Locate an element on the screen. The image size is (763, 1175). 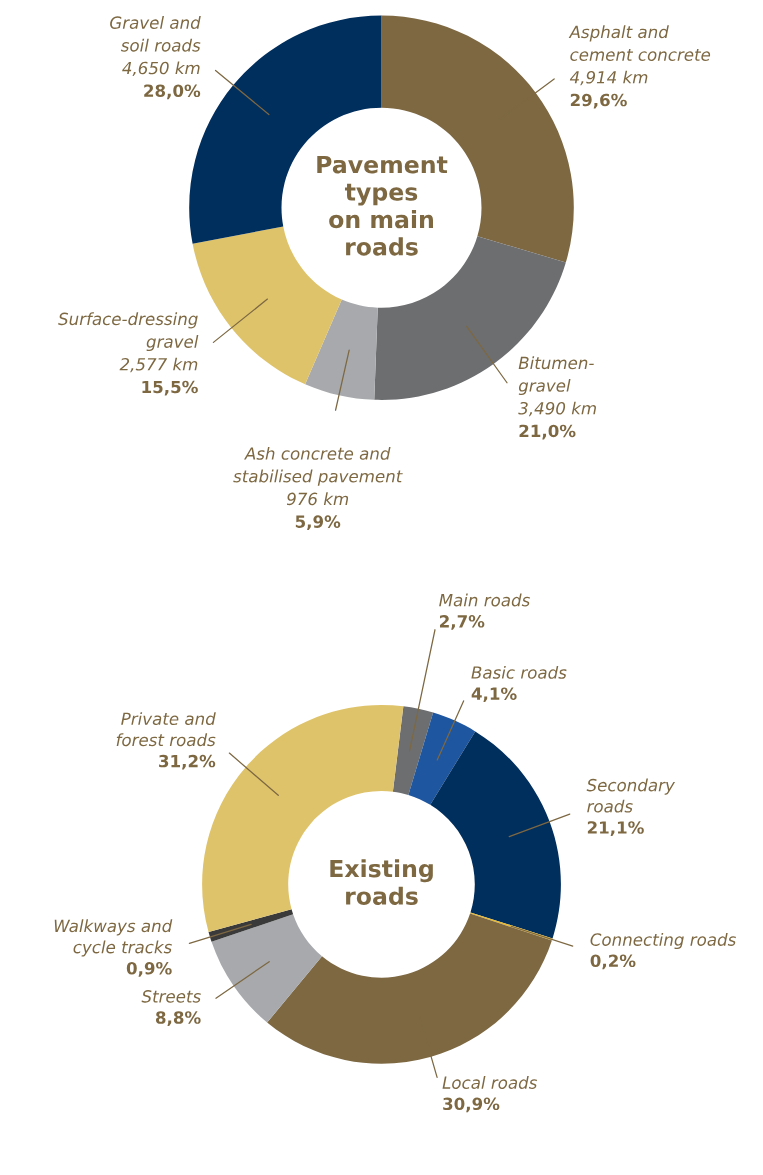
data-label: 4,914 km 29,6% is located at coordinates (608, 89).